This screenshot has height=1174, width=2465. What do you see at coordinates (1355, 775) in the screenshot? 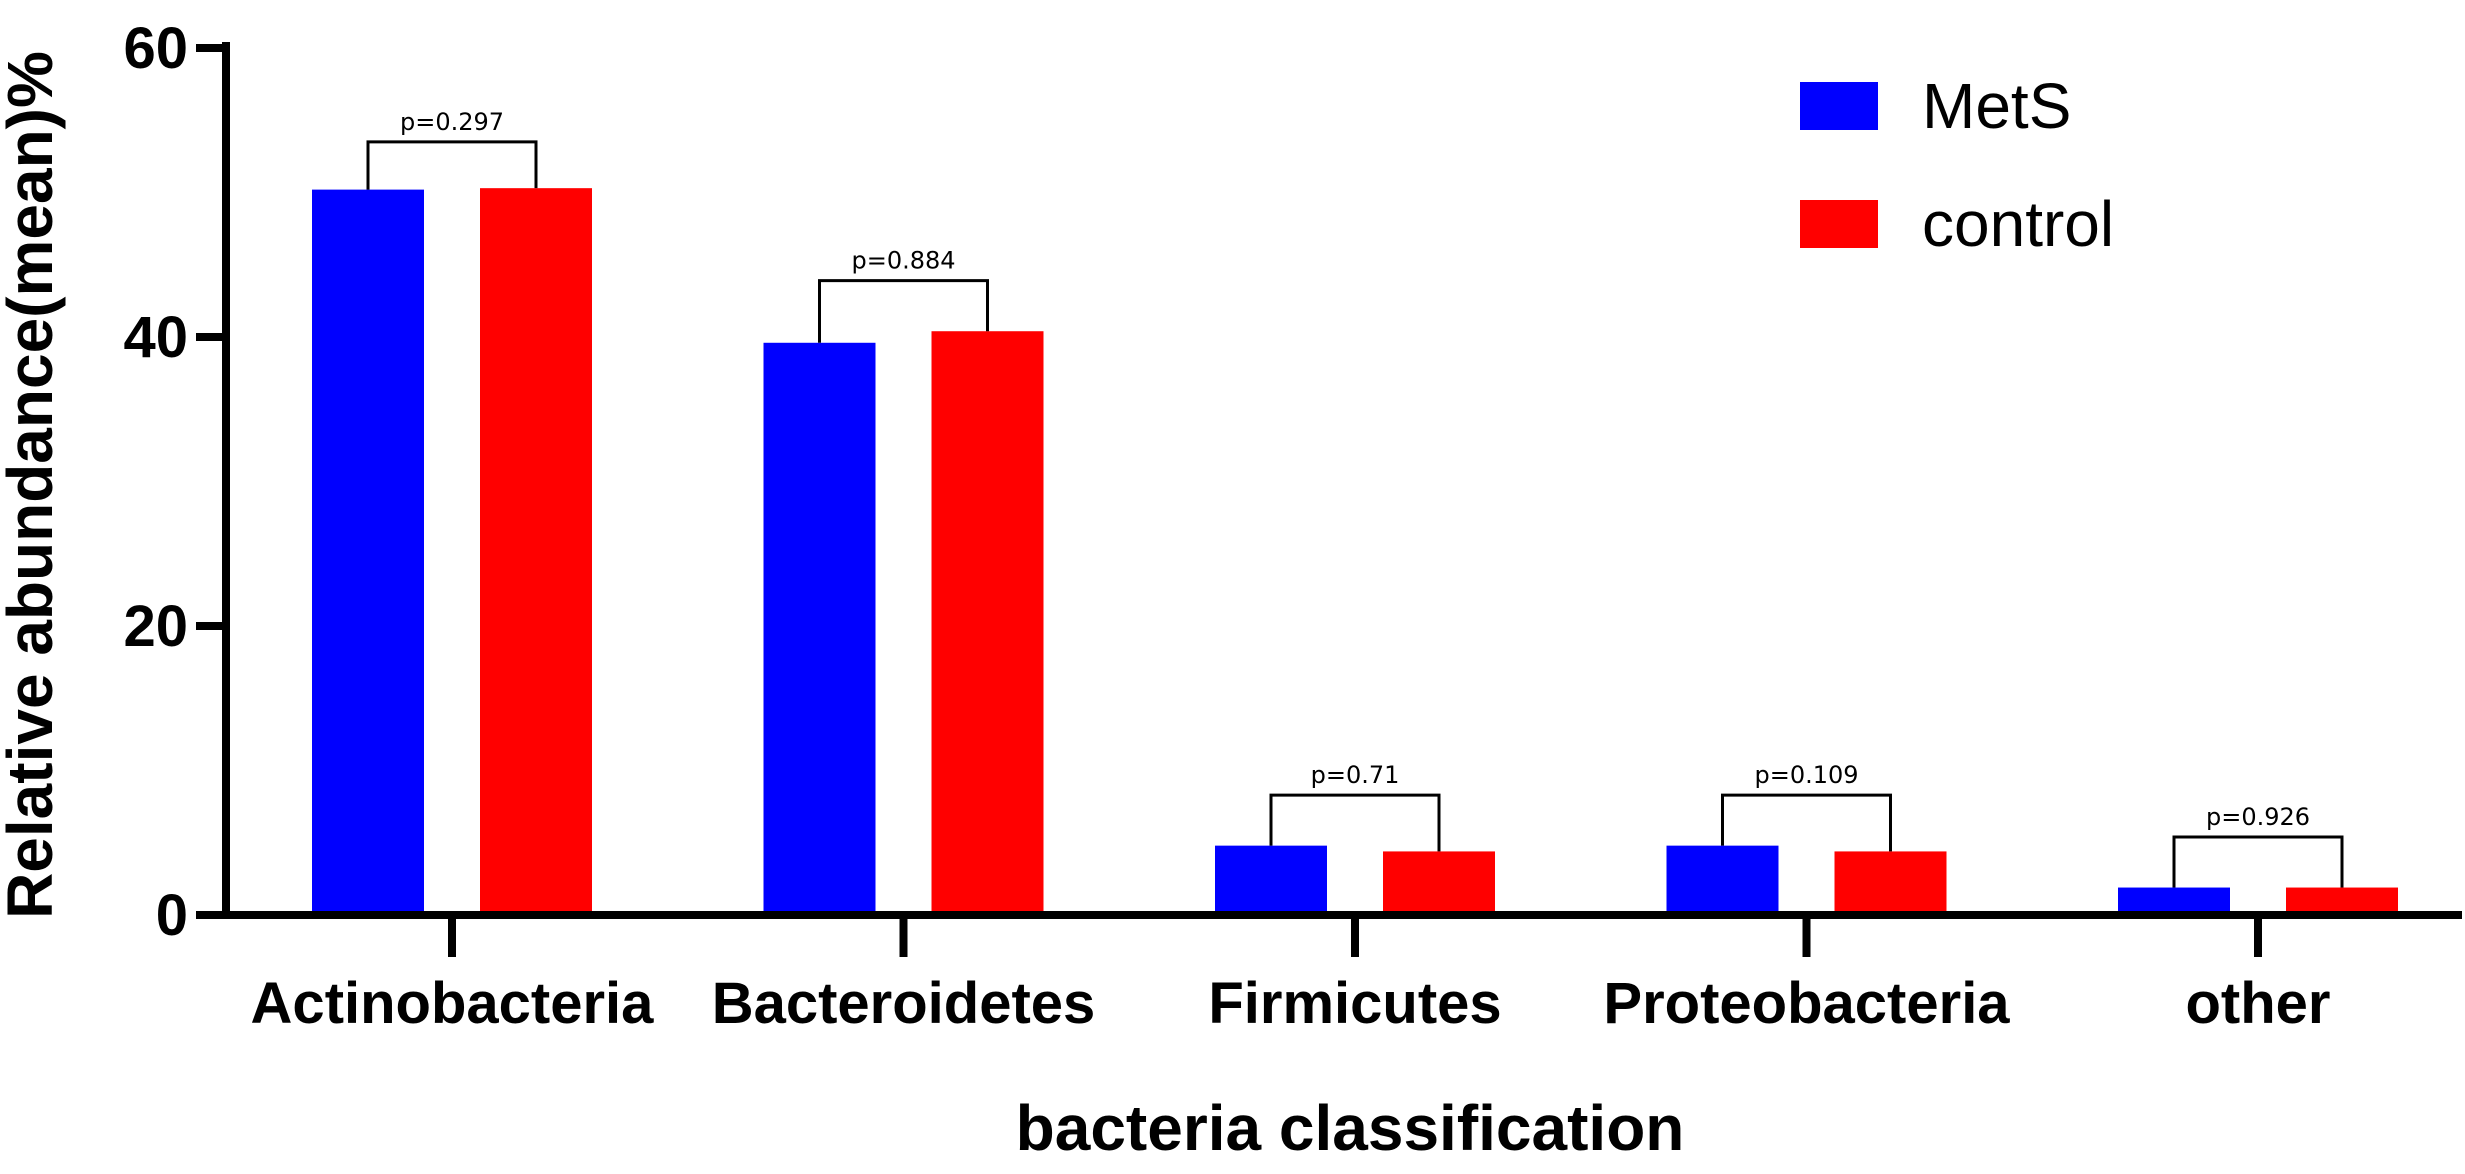
I see `p-value-label-firmicutes: p=0.71` at bounding box center [1355, 775].